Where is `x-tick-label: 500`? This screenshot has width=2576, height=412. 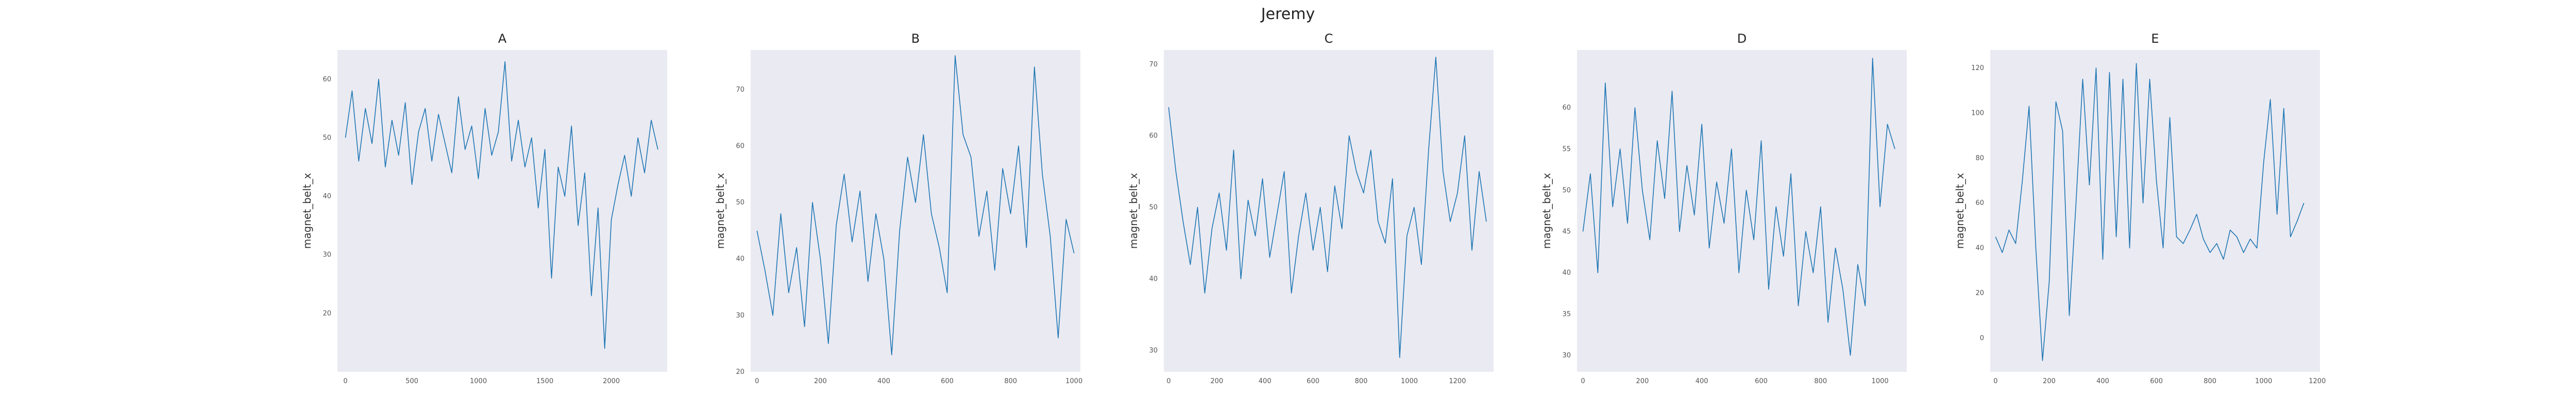 x-tick-label: 500 is located at coordinates (411, 381).